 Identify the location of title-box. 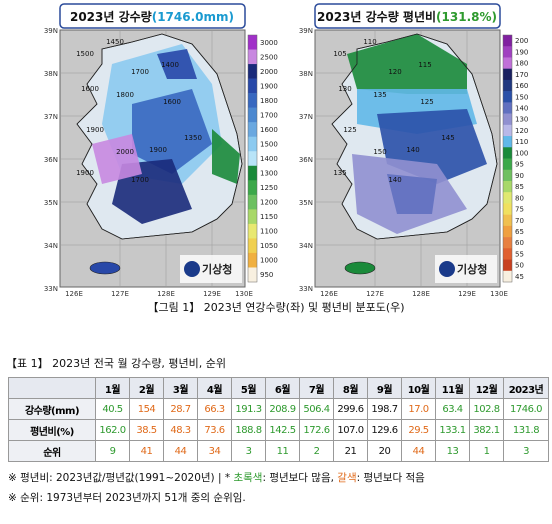
(152, 16).